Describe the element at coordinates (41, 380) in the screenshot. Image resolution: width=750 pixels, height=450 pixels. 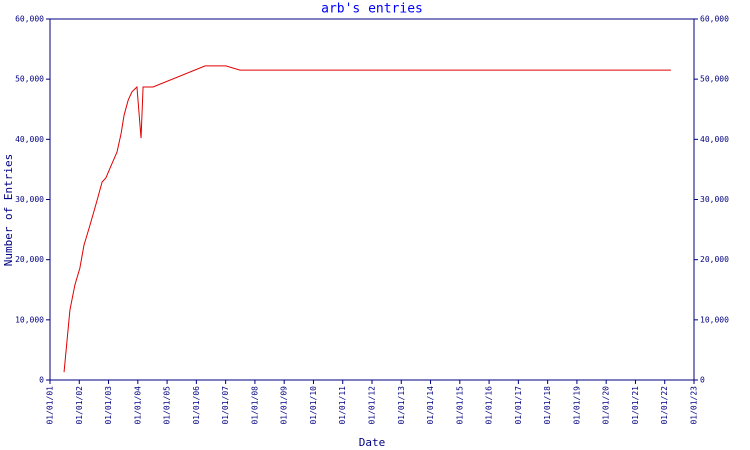
I see `y-tick-label: 0` at that location.